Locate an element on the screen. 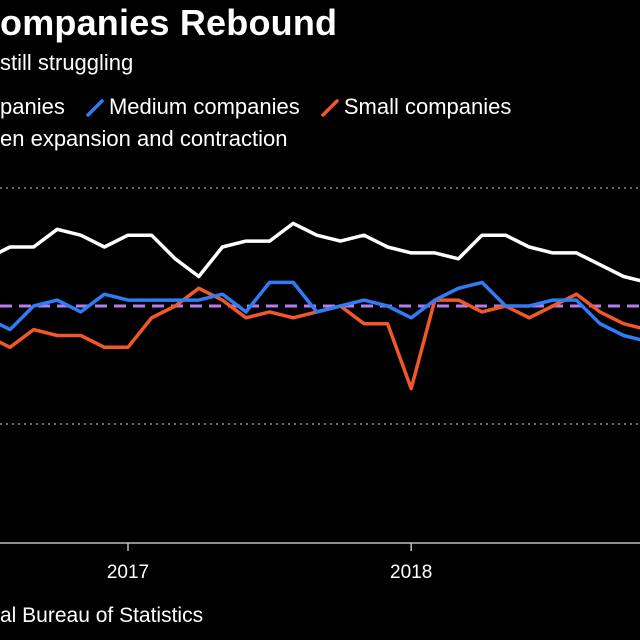  legend-swatch-small-icon is located at coordinates (330, 108).